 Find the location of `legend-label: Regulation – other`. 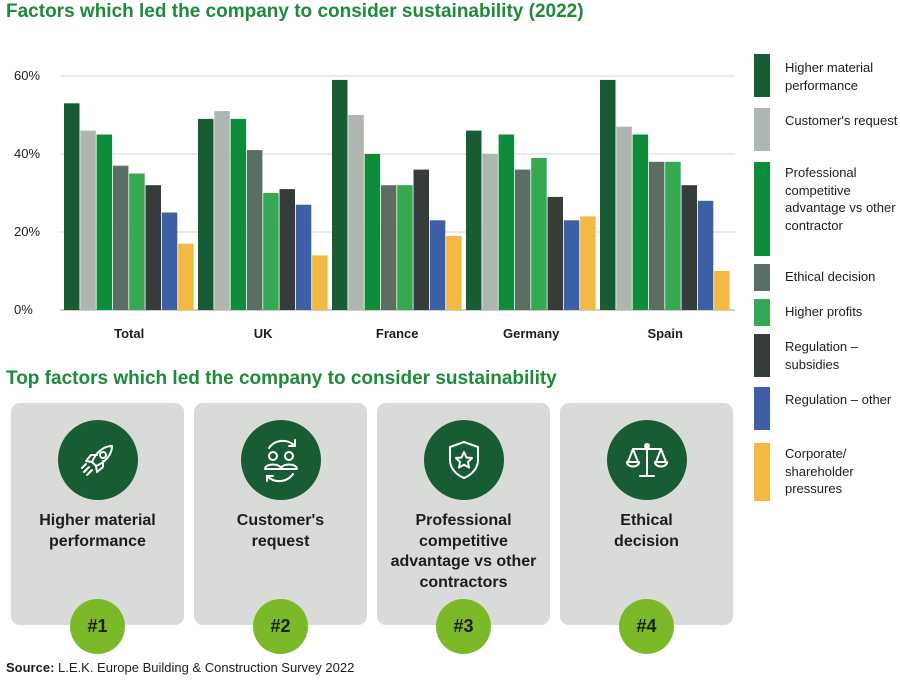

legend-label: Regulation – other is located at coordinates (838, 399).